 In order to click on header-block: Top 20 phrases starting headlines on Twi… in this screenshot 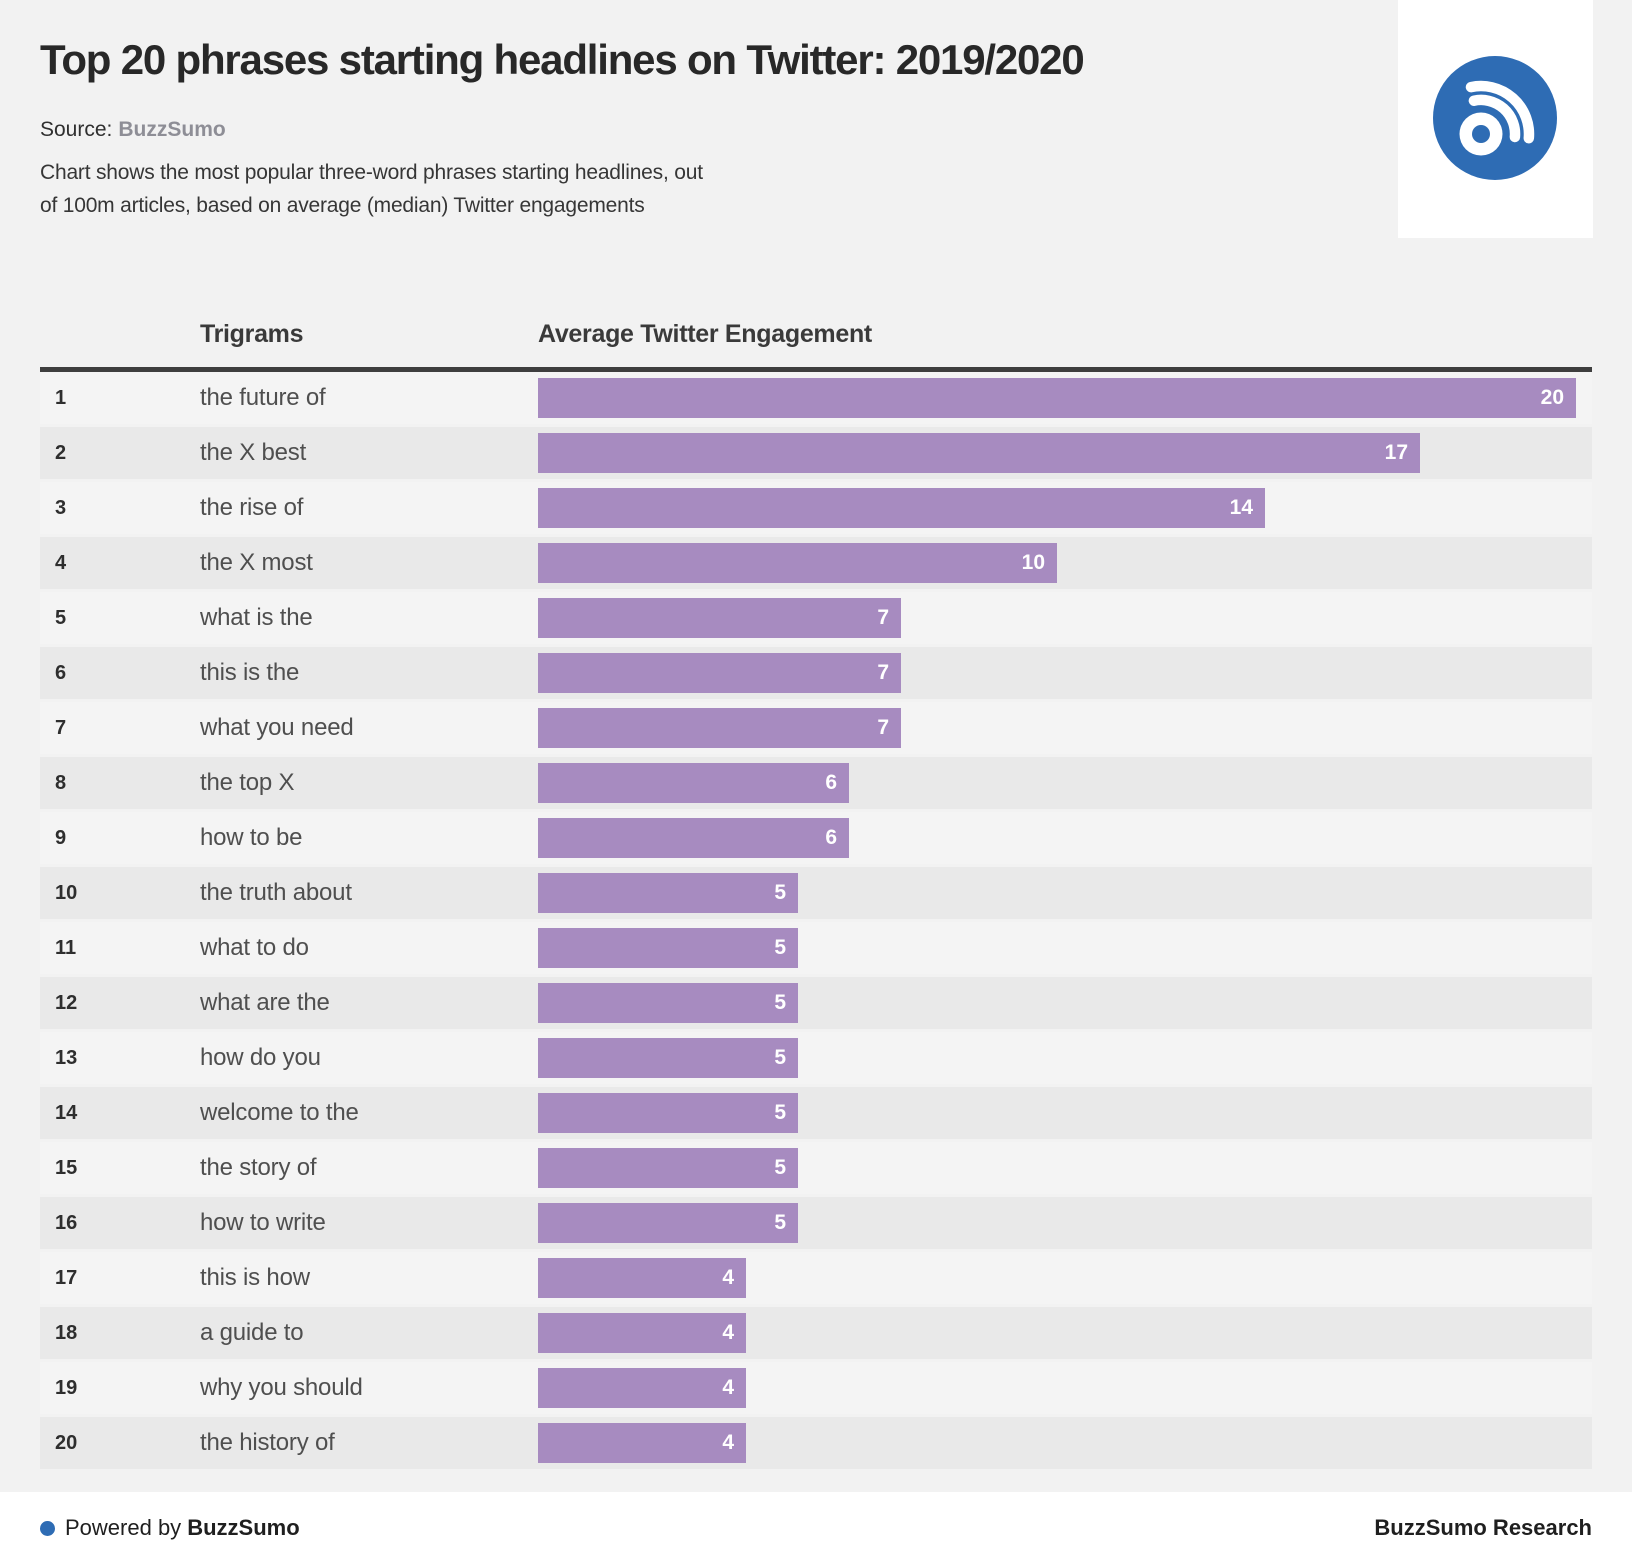, I will do `click(562, 129)`.